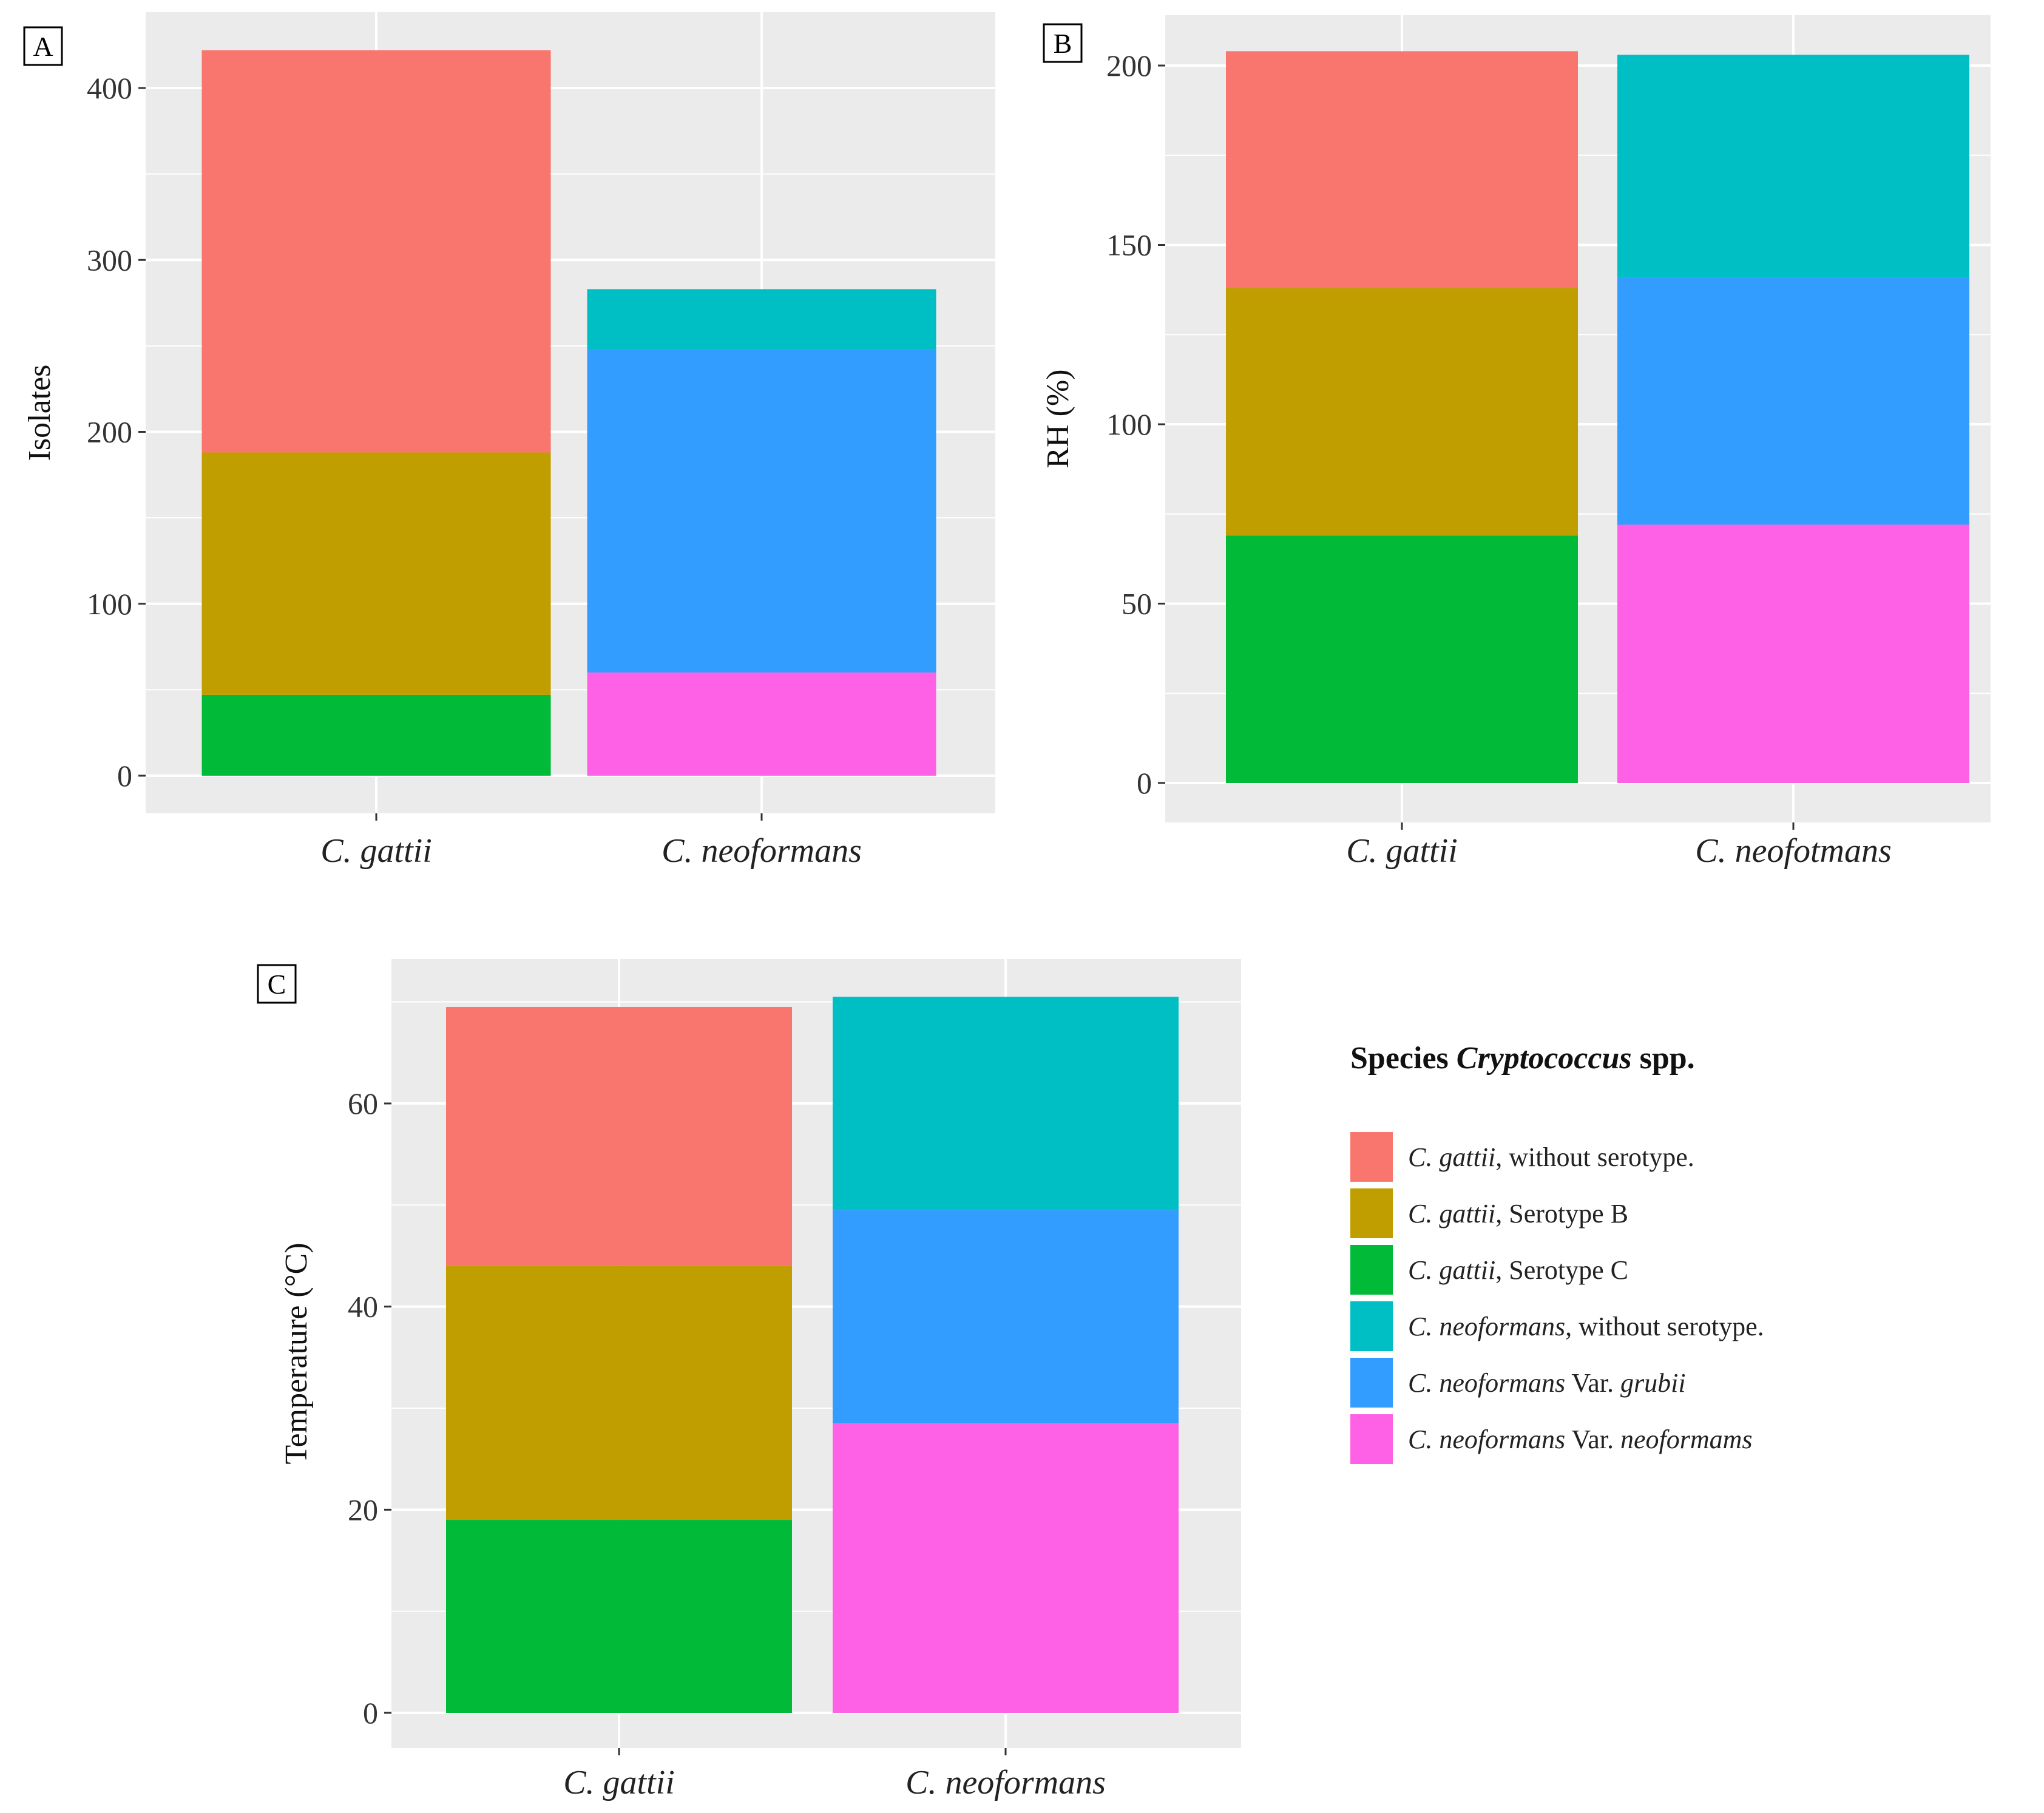  I want to click on panel-a-tag: A, so click(43, 46).